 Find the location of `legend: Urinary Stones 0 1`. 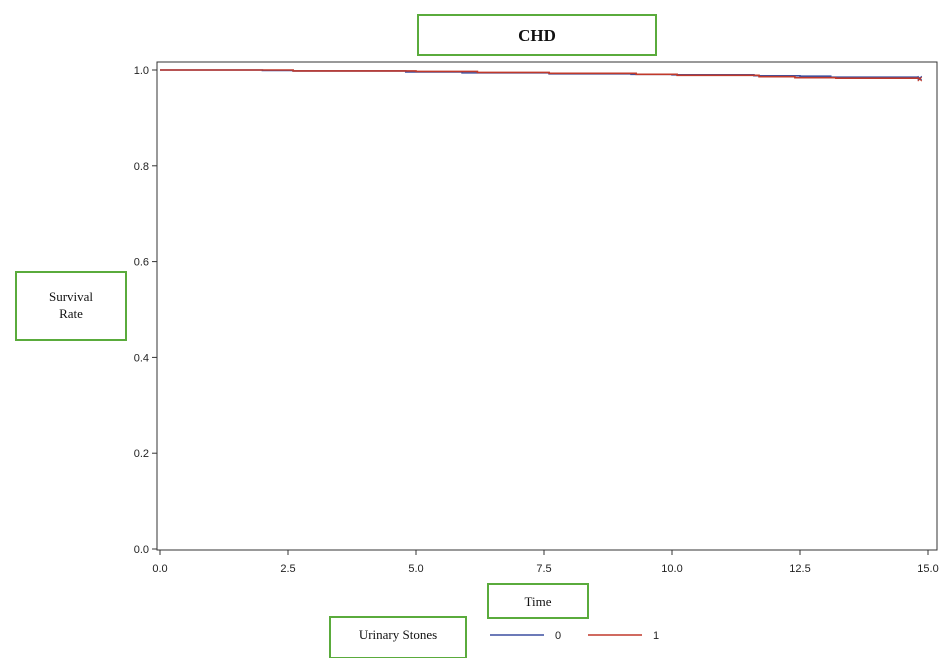

legend: Urinary Stones 0 1 is located at coordinates (494, 637).